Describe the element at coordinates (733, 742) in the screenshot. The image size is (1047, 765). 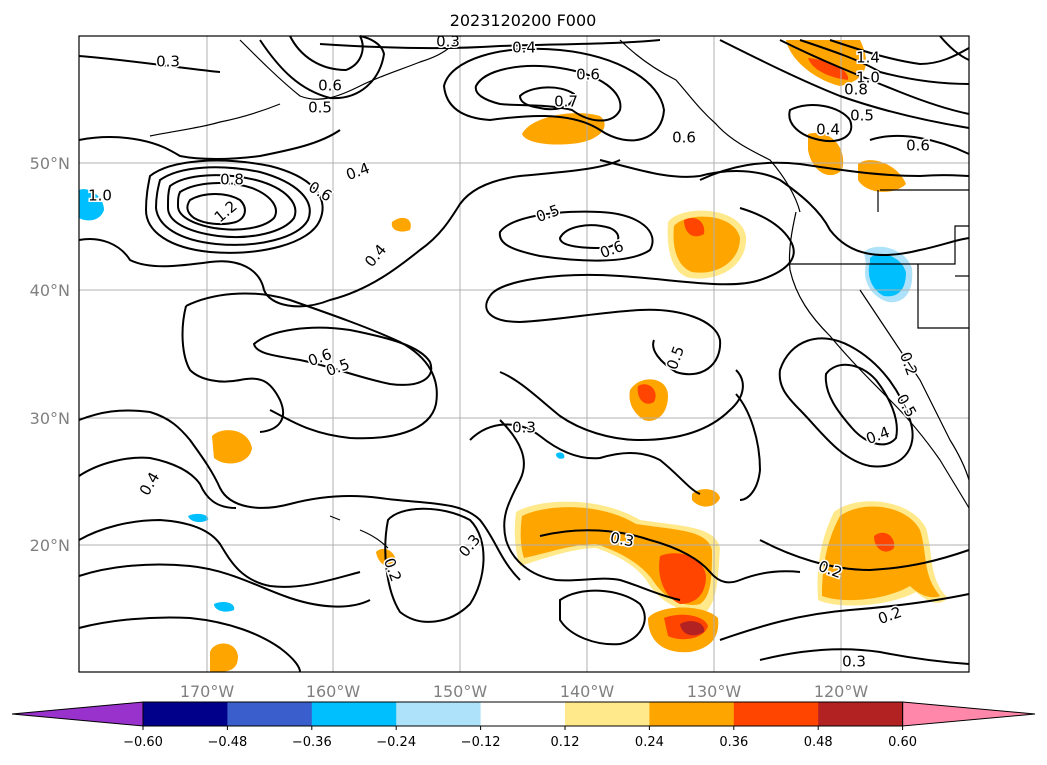
I see `colorbar-tick-label: 0.36` at that location.